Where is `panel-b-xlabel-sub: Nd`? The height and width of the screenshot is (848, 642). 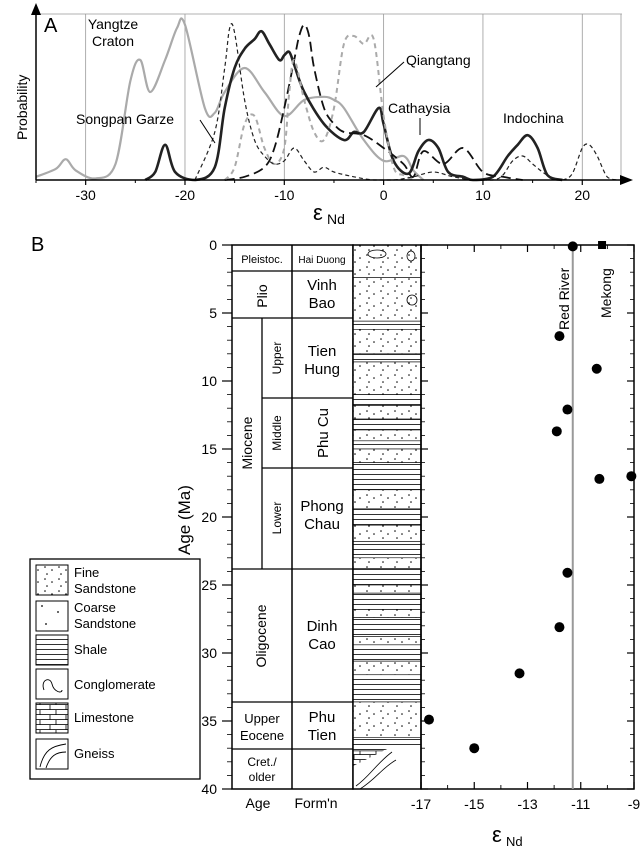
panel-b-xlabel-sub: Nd is located at coordinates (514, 841).